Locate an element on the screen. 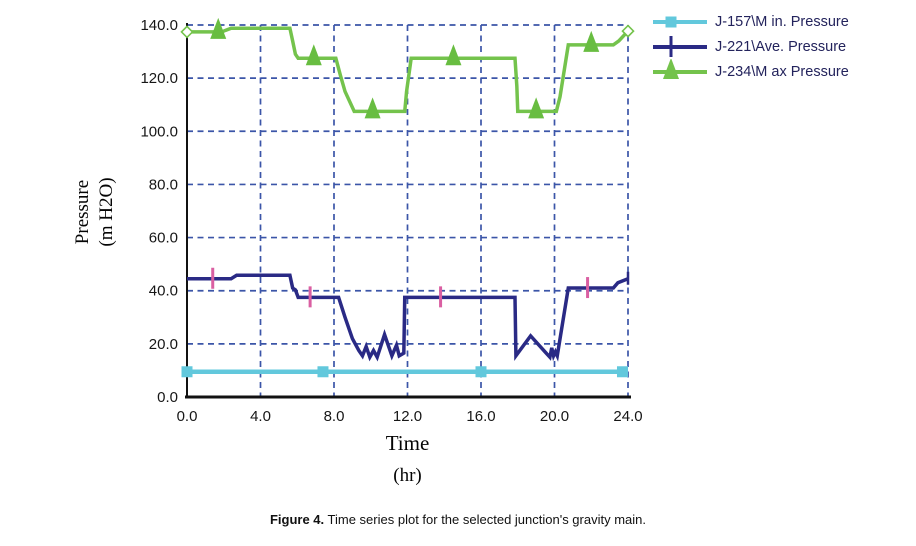  x-axis-title: Time is located at coordinates (408, 443).